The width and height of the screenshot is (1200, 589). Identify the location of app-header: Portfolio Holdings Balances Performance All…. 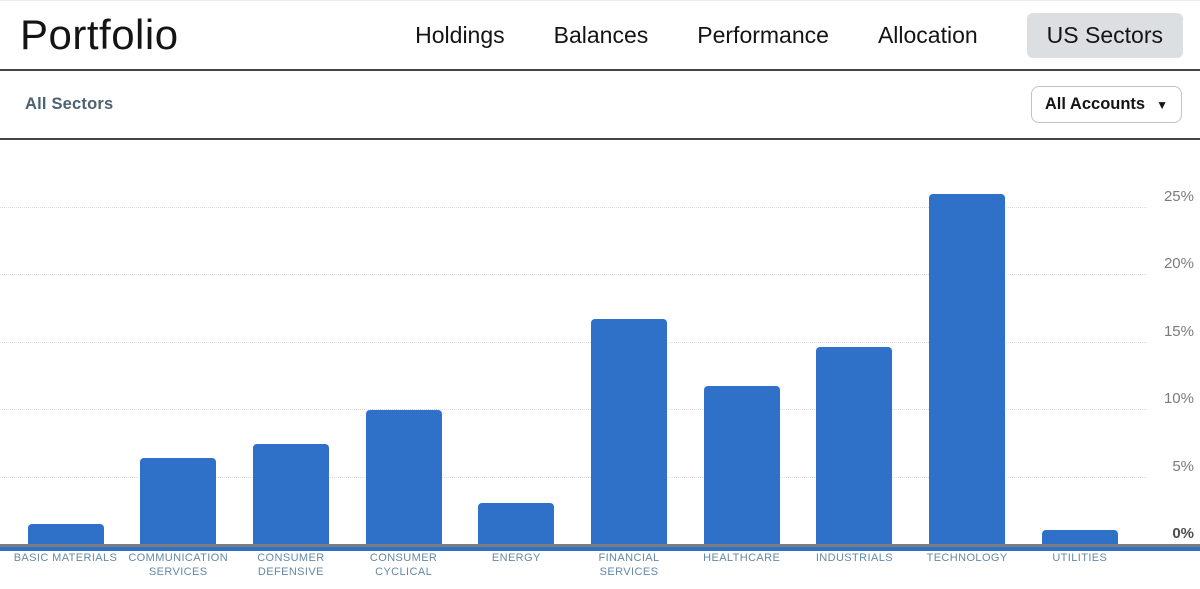
(600, 36).